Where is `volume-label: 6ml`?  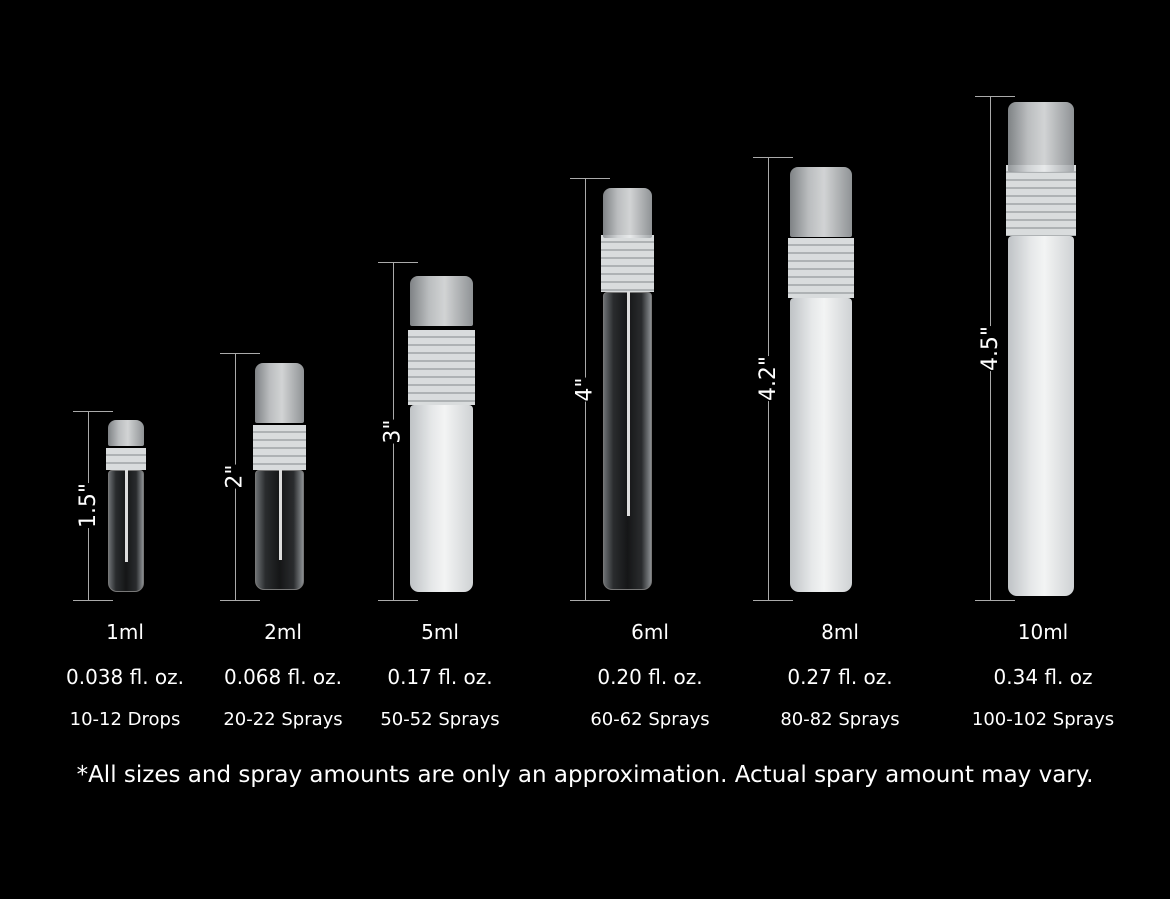 volume-label: 6ml is located at coordinates (650, 632).